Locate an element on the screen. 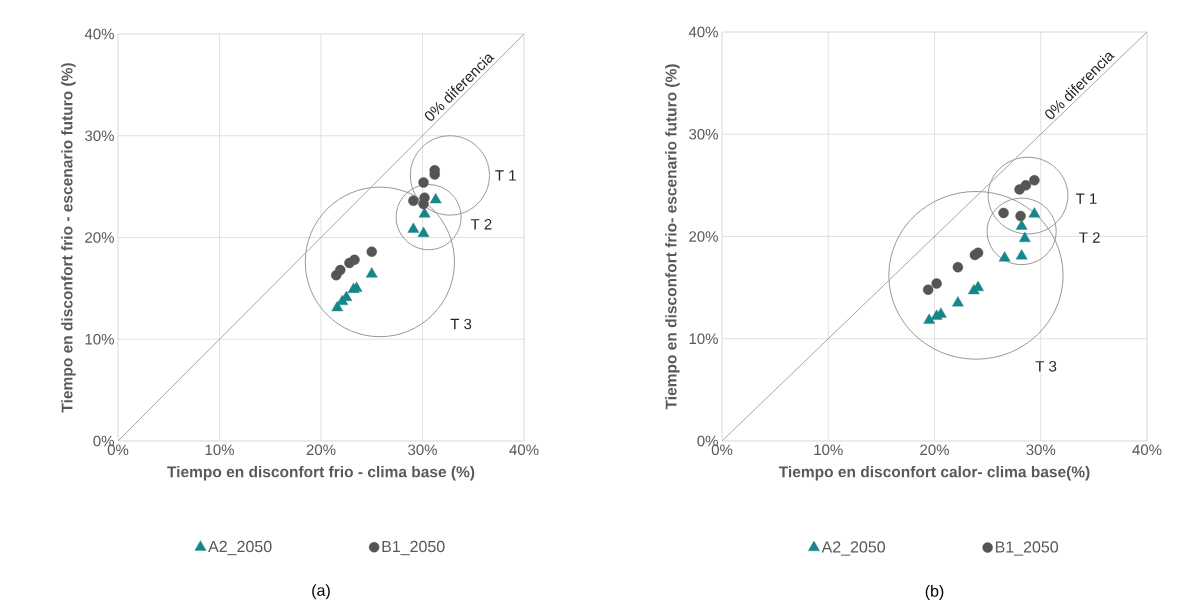 The image size is (1182, 616). x-axis-title: Tiempo en disconfort calor- clima base(%) is located at coordinates (934, 473).